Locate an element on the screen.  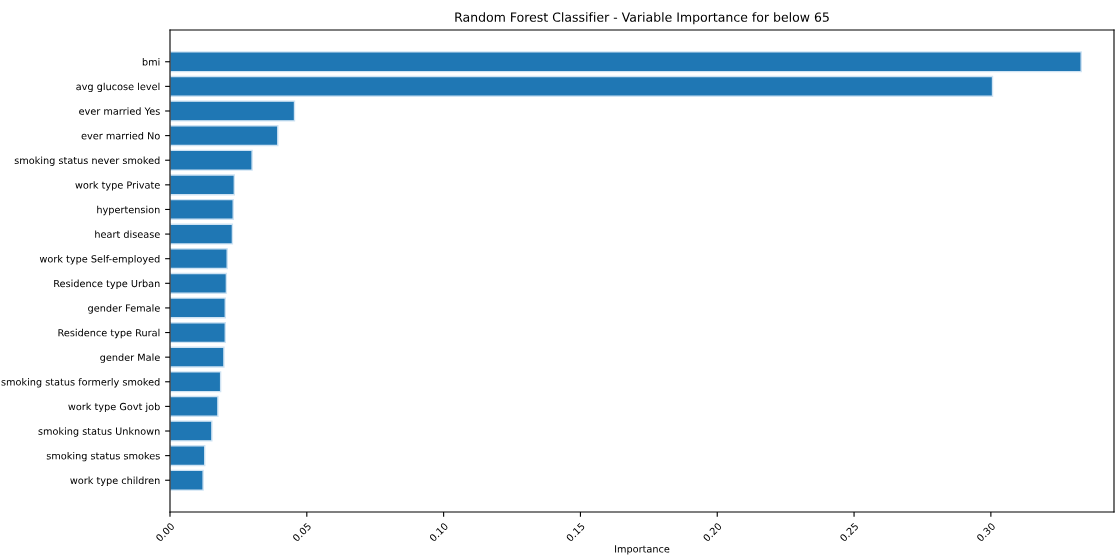
x-axis-title: Importance is located at coordinates (642, 550).